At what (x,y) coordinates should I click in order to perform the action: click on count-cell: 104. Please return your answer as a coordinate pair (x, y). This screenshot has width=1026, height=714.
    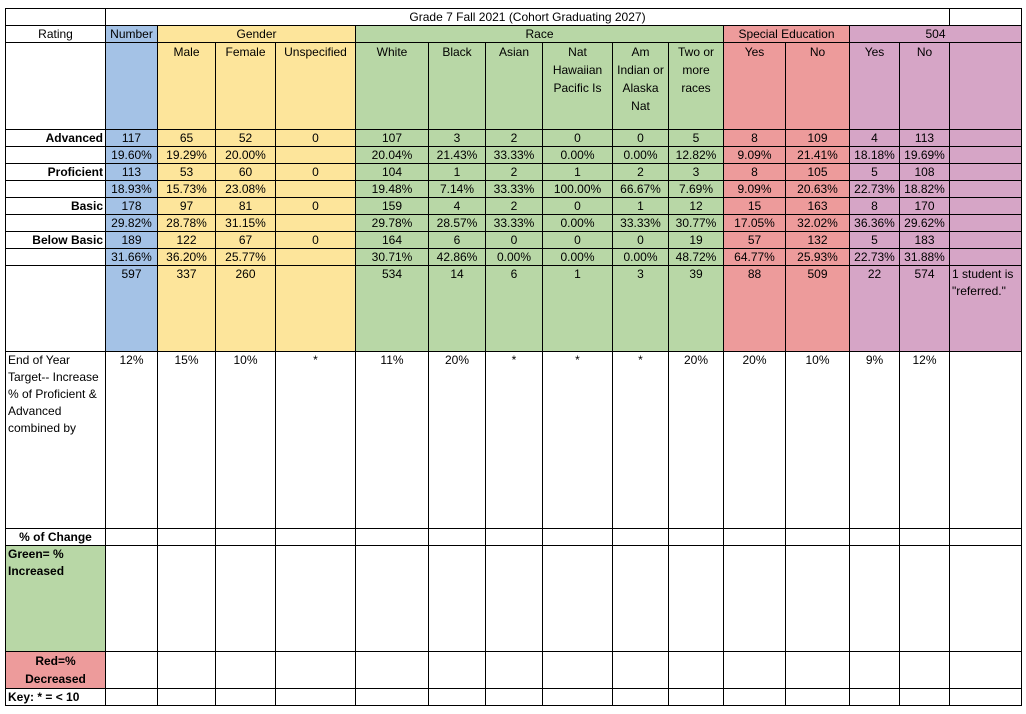
    Looking at the image, I should click on (392, 172).